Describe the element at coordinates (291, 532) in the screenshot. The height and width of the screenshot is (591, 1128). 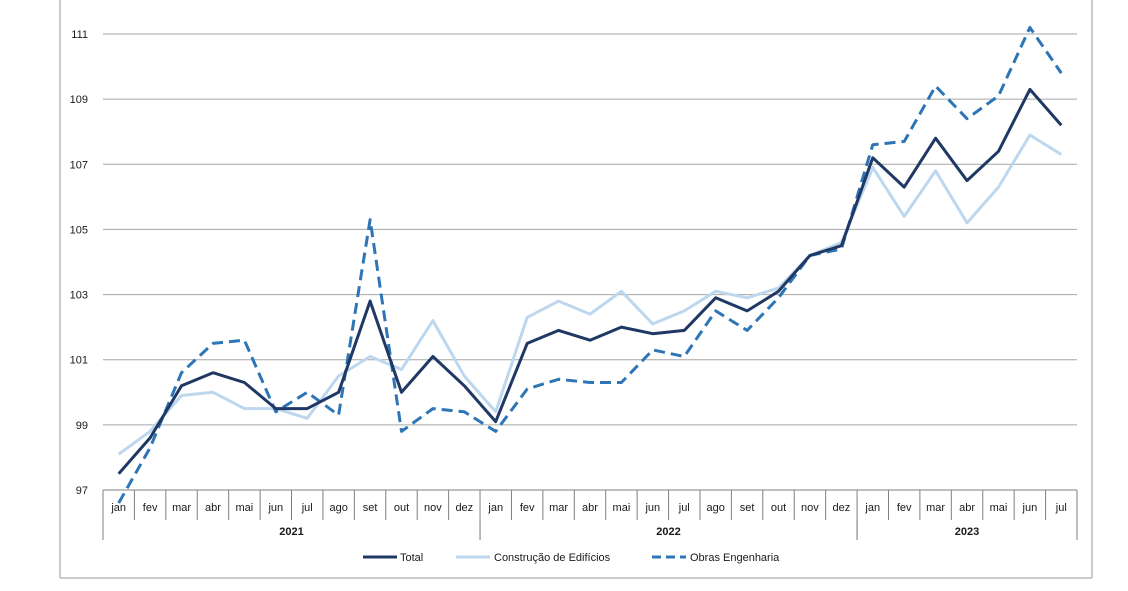
I see `year-label-2021: 2021` at that location.